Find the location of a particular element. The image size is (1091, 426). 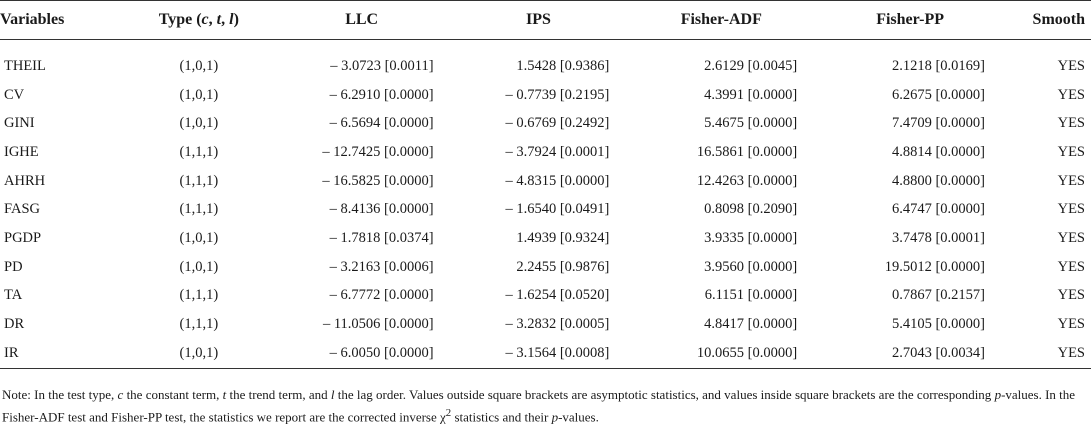

cell-fisher-pp: 2.7043 [0.0034] is located at coordinates (938, 352).